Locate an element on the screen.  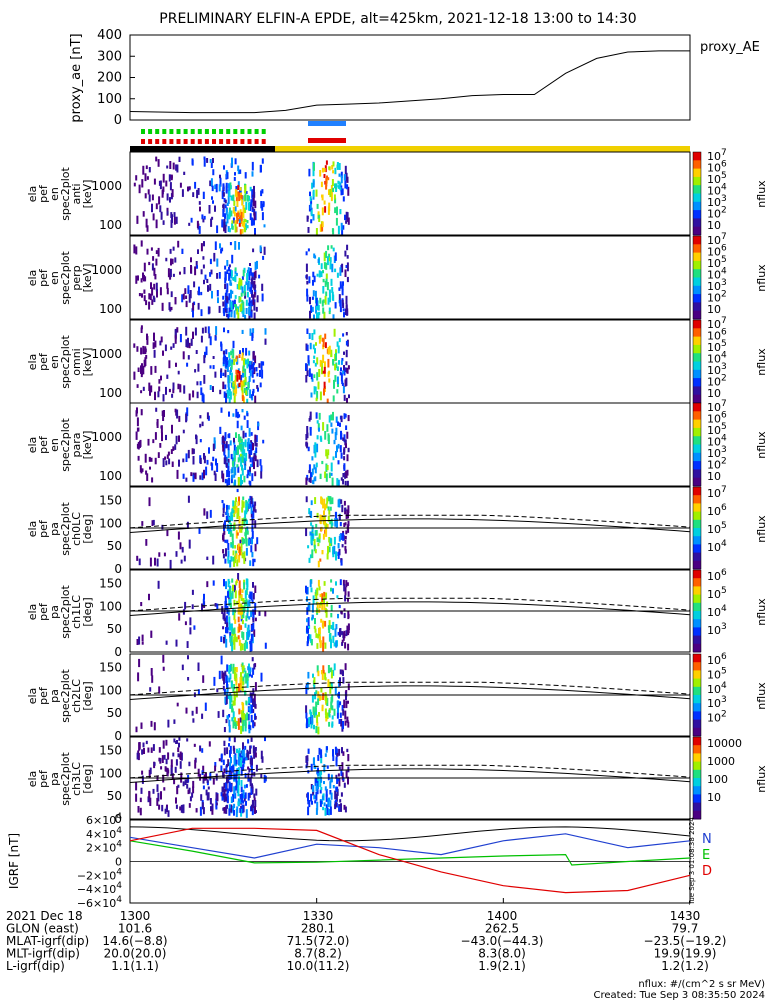
igrf-legend-N: N is located at coordinates (707, 839).